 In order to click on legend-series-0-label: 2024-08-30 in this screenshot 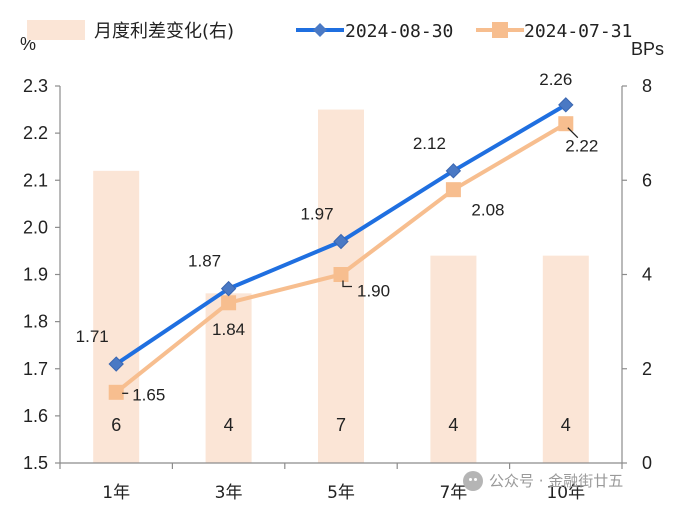, I will do `click(399, 31)`.